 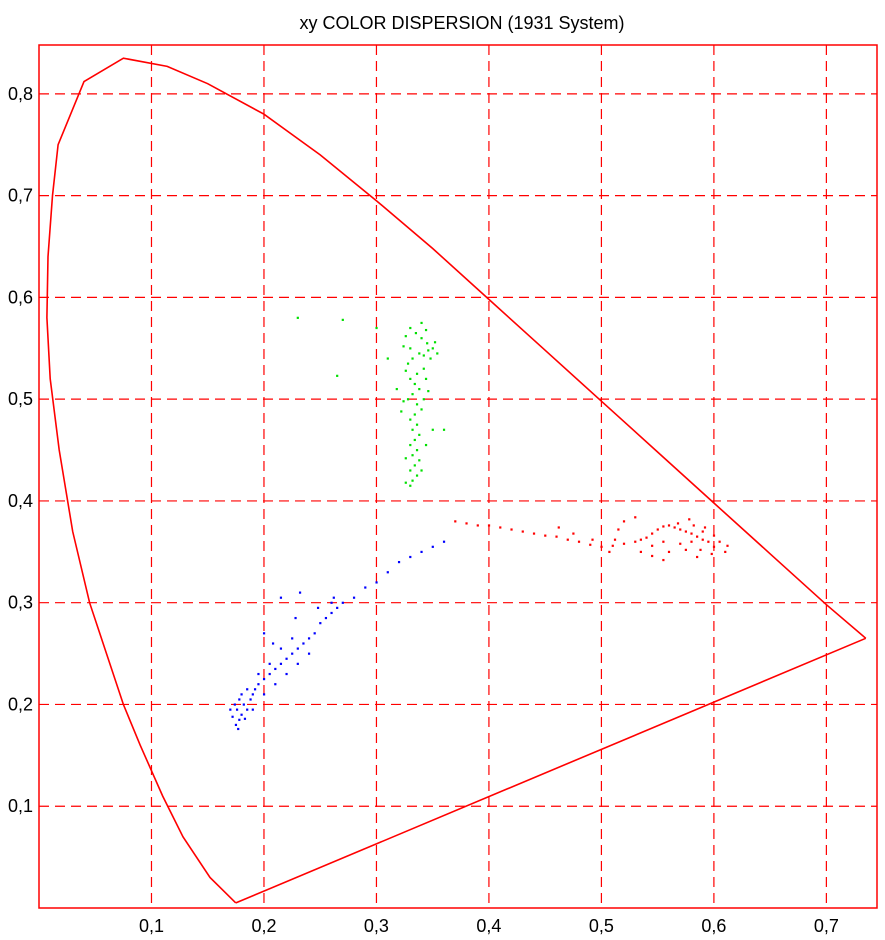 I want to click on chart-title: xy COLOR DISPERSION (1931 System), so click(x=461, y=23).